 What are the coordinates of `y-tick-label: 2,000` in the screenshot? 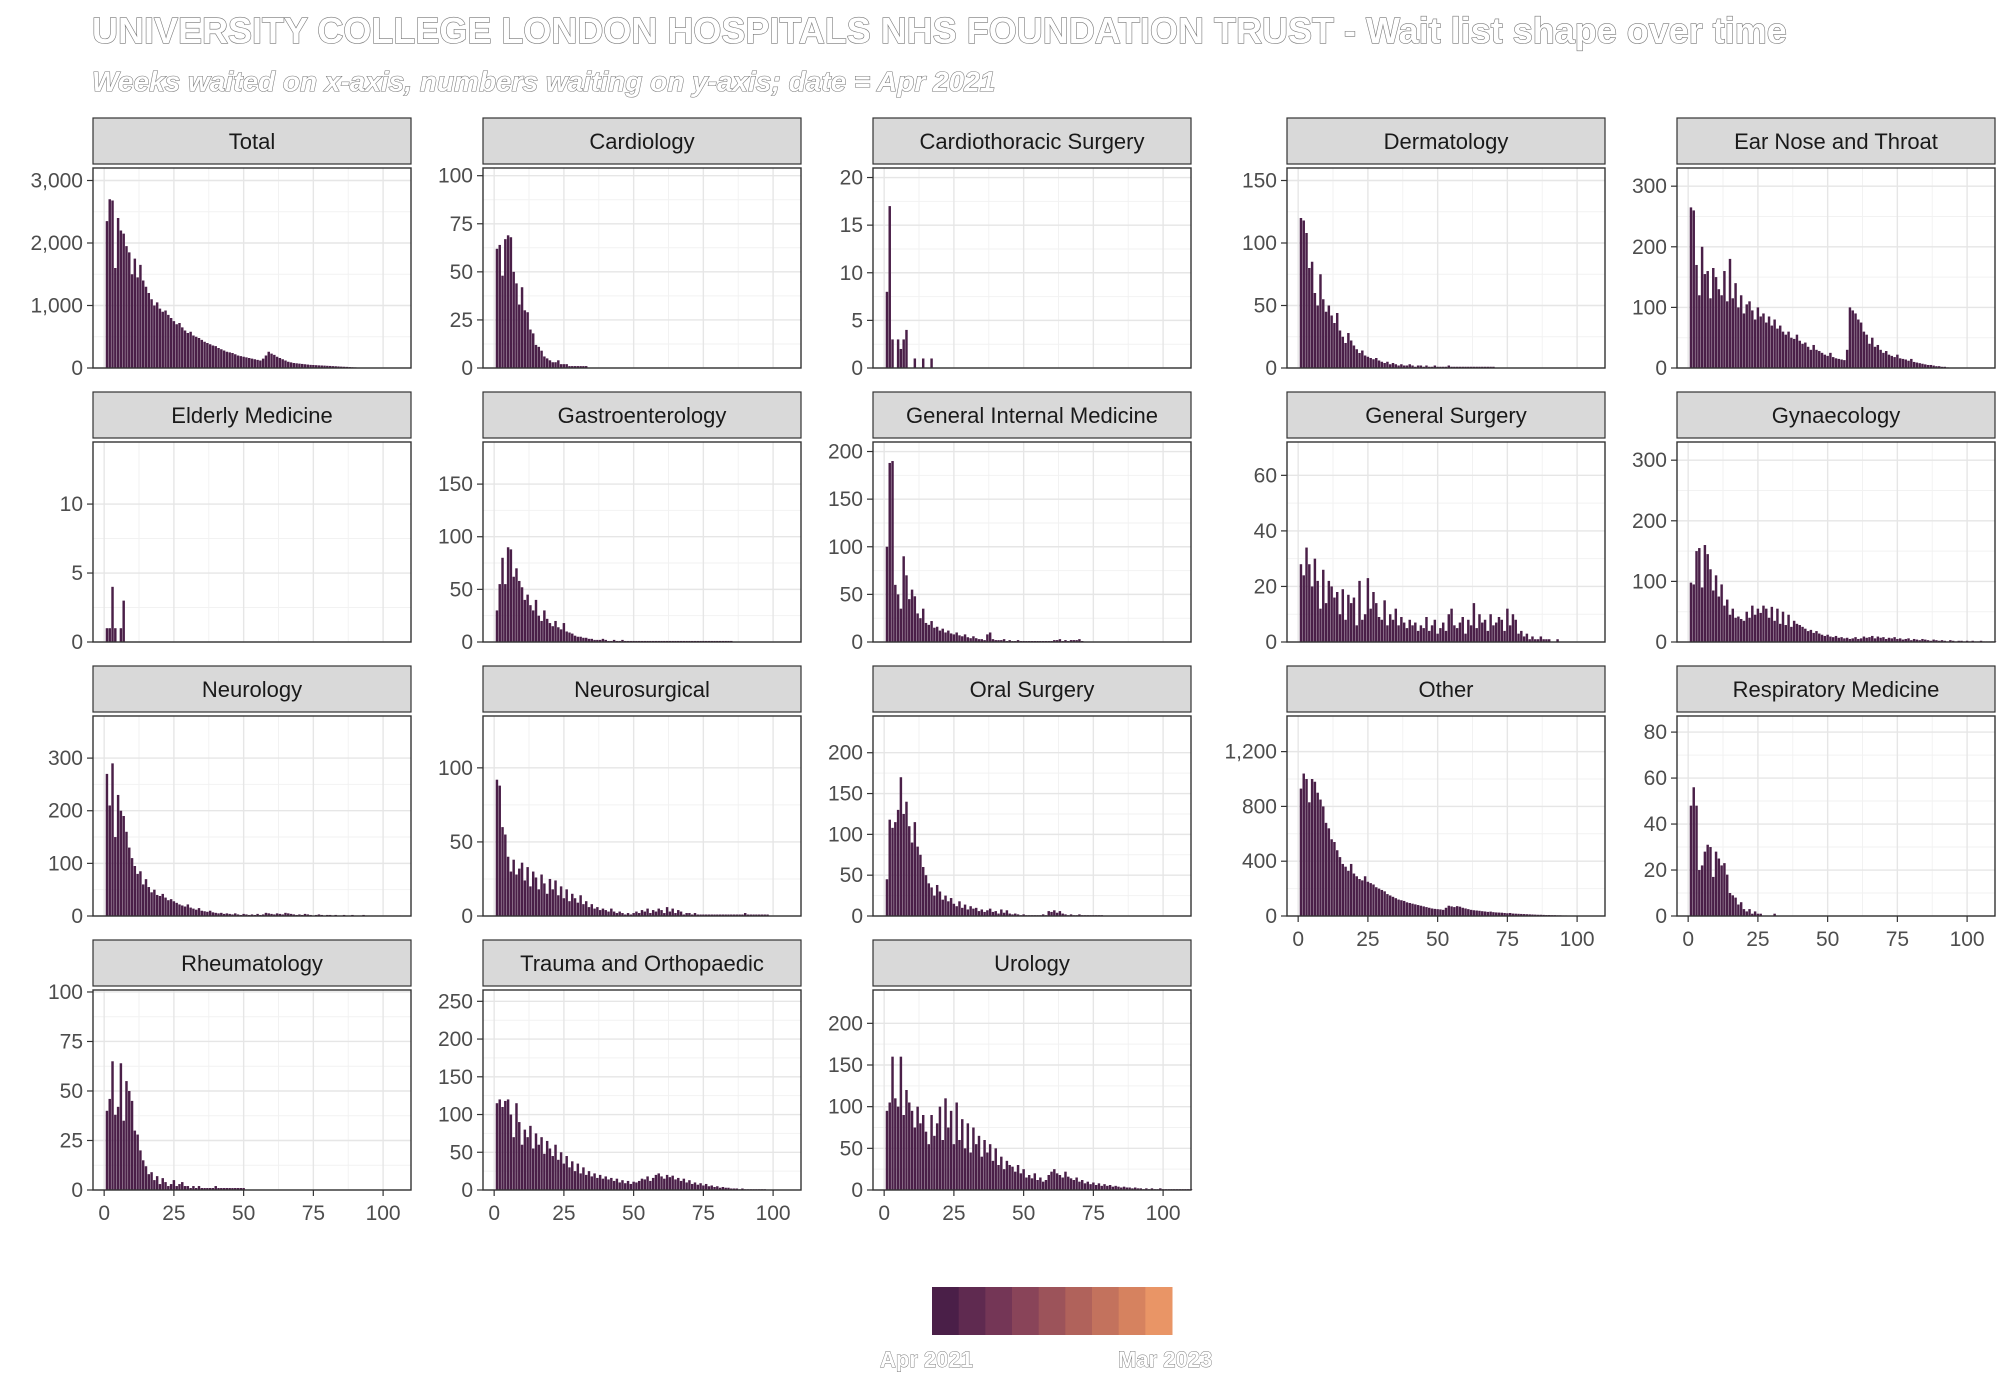 It's located at (56, 243).